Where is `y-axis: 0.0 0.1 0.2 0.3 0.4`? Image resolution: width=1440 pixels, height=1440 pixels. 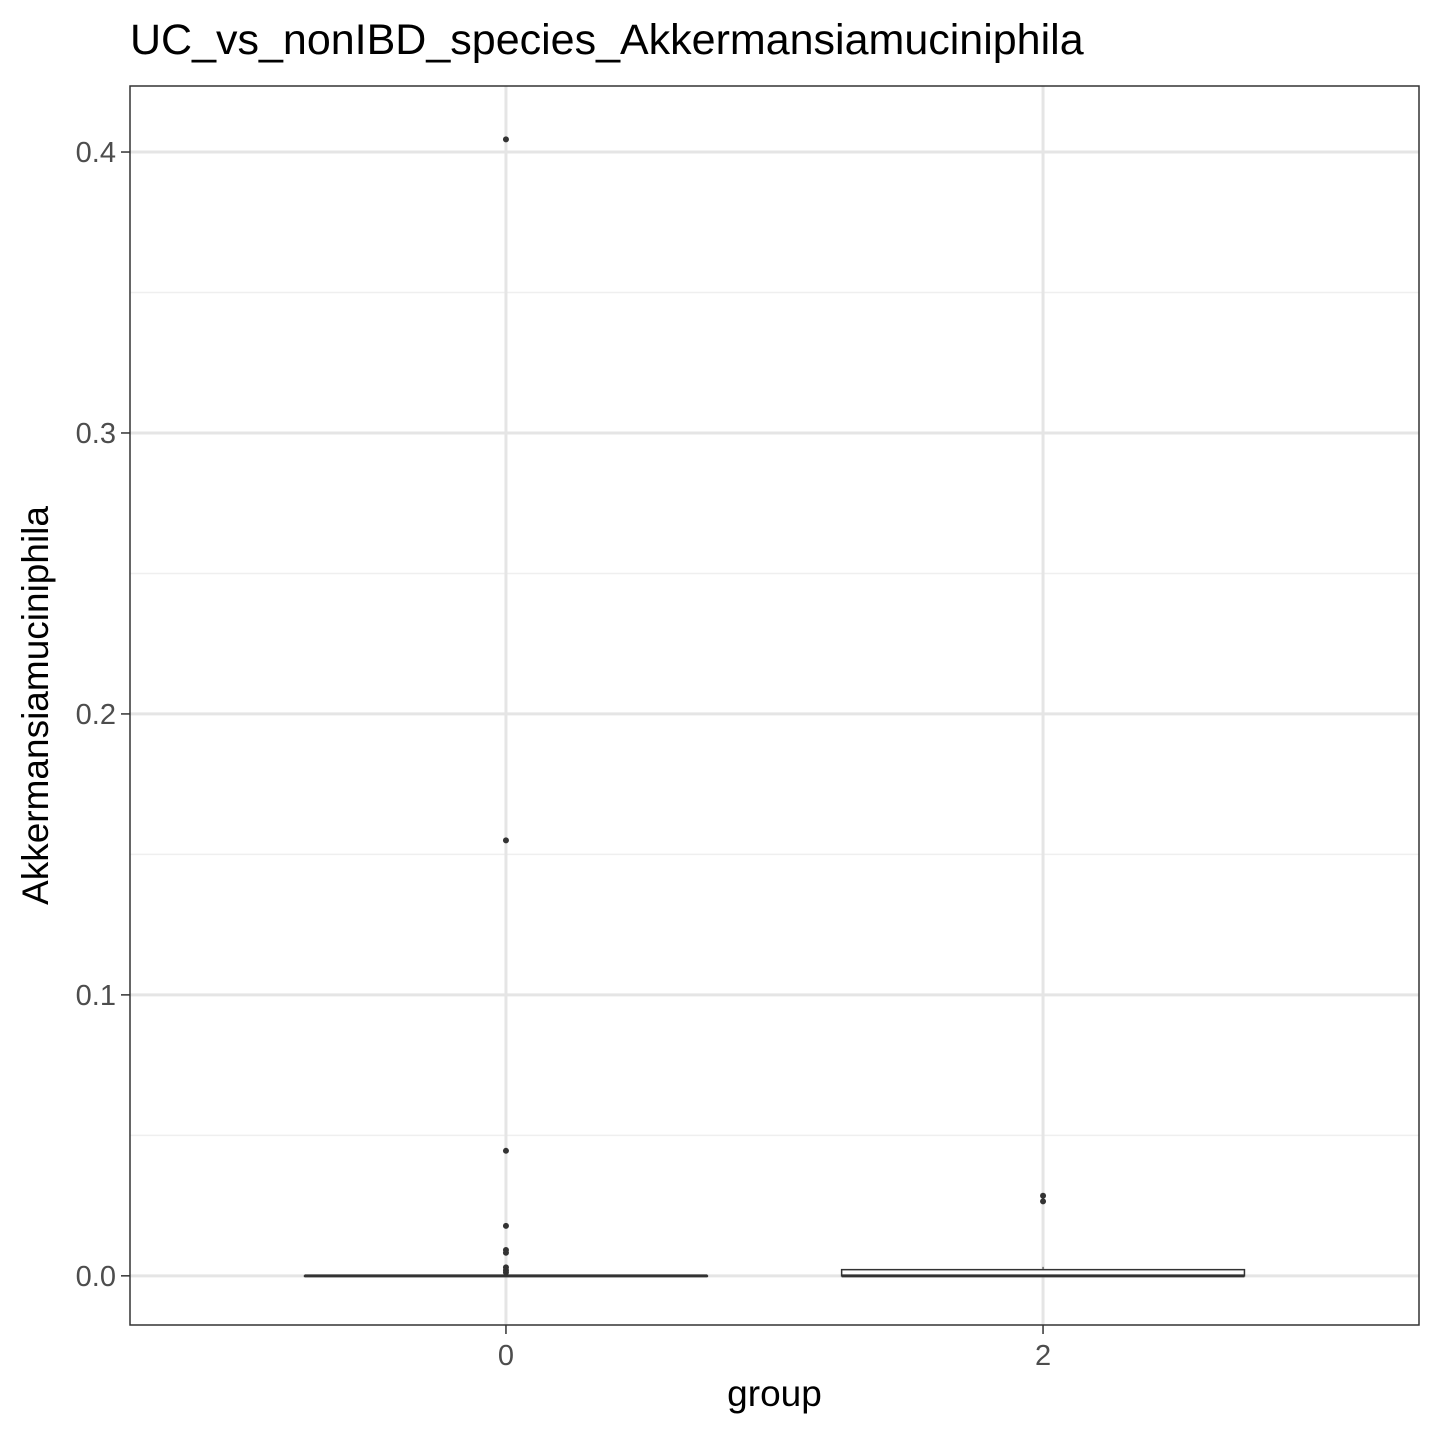 y-axis: 0.0 0.1 0.2 0.3 0.4 is located at coordinates (103, 715).